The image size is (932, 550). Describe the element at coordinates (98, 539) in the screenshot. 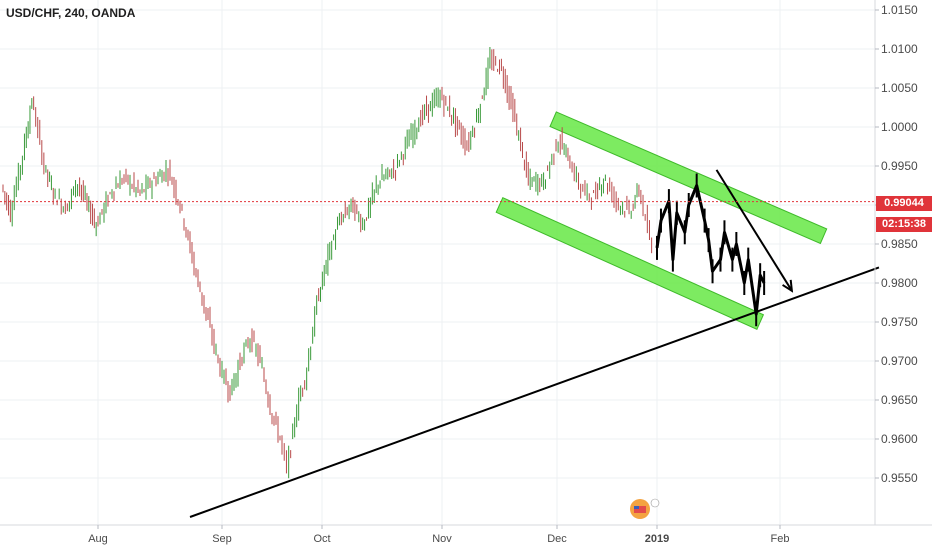

I see `x-tick-label: Aug` at that location.